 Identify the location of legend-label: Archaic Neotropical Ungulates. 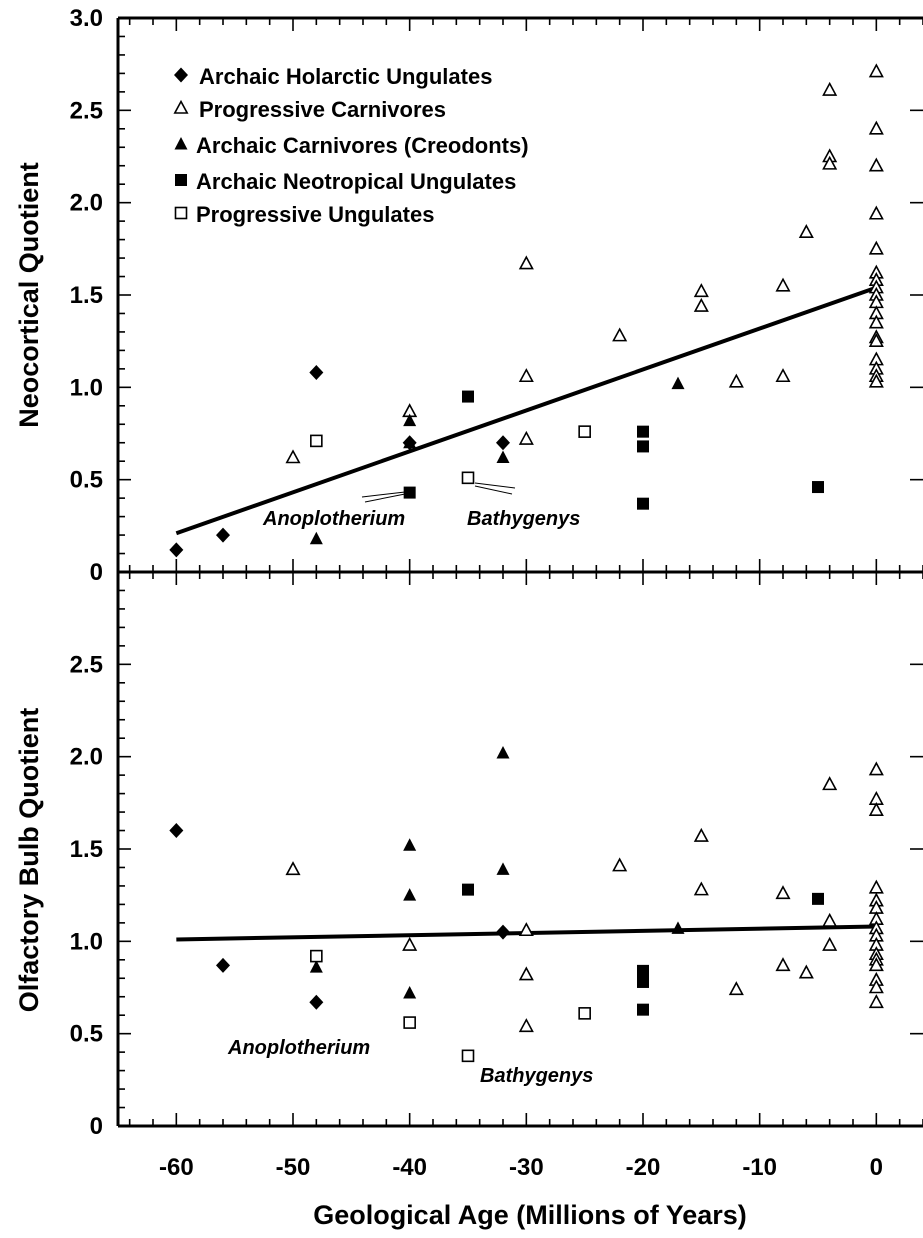
(356, 181).